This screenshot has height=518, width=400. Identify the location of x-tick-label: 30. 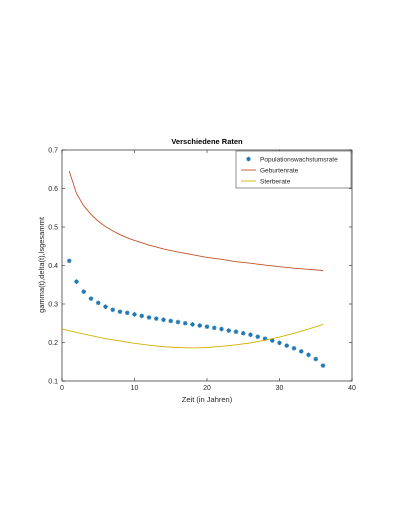
(280, 388).